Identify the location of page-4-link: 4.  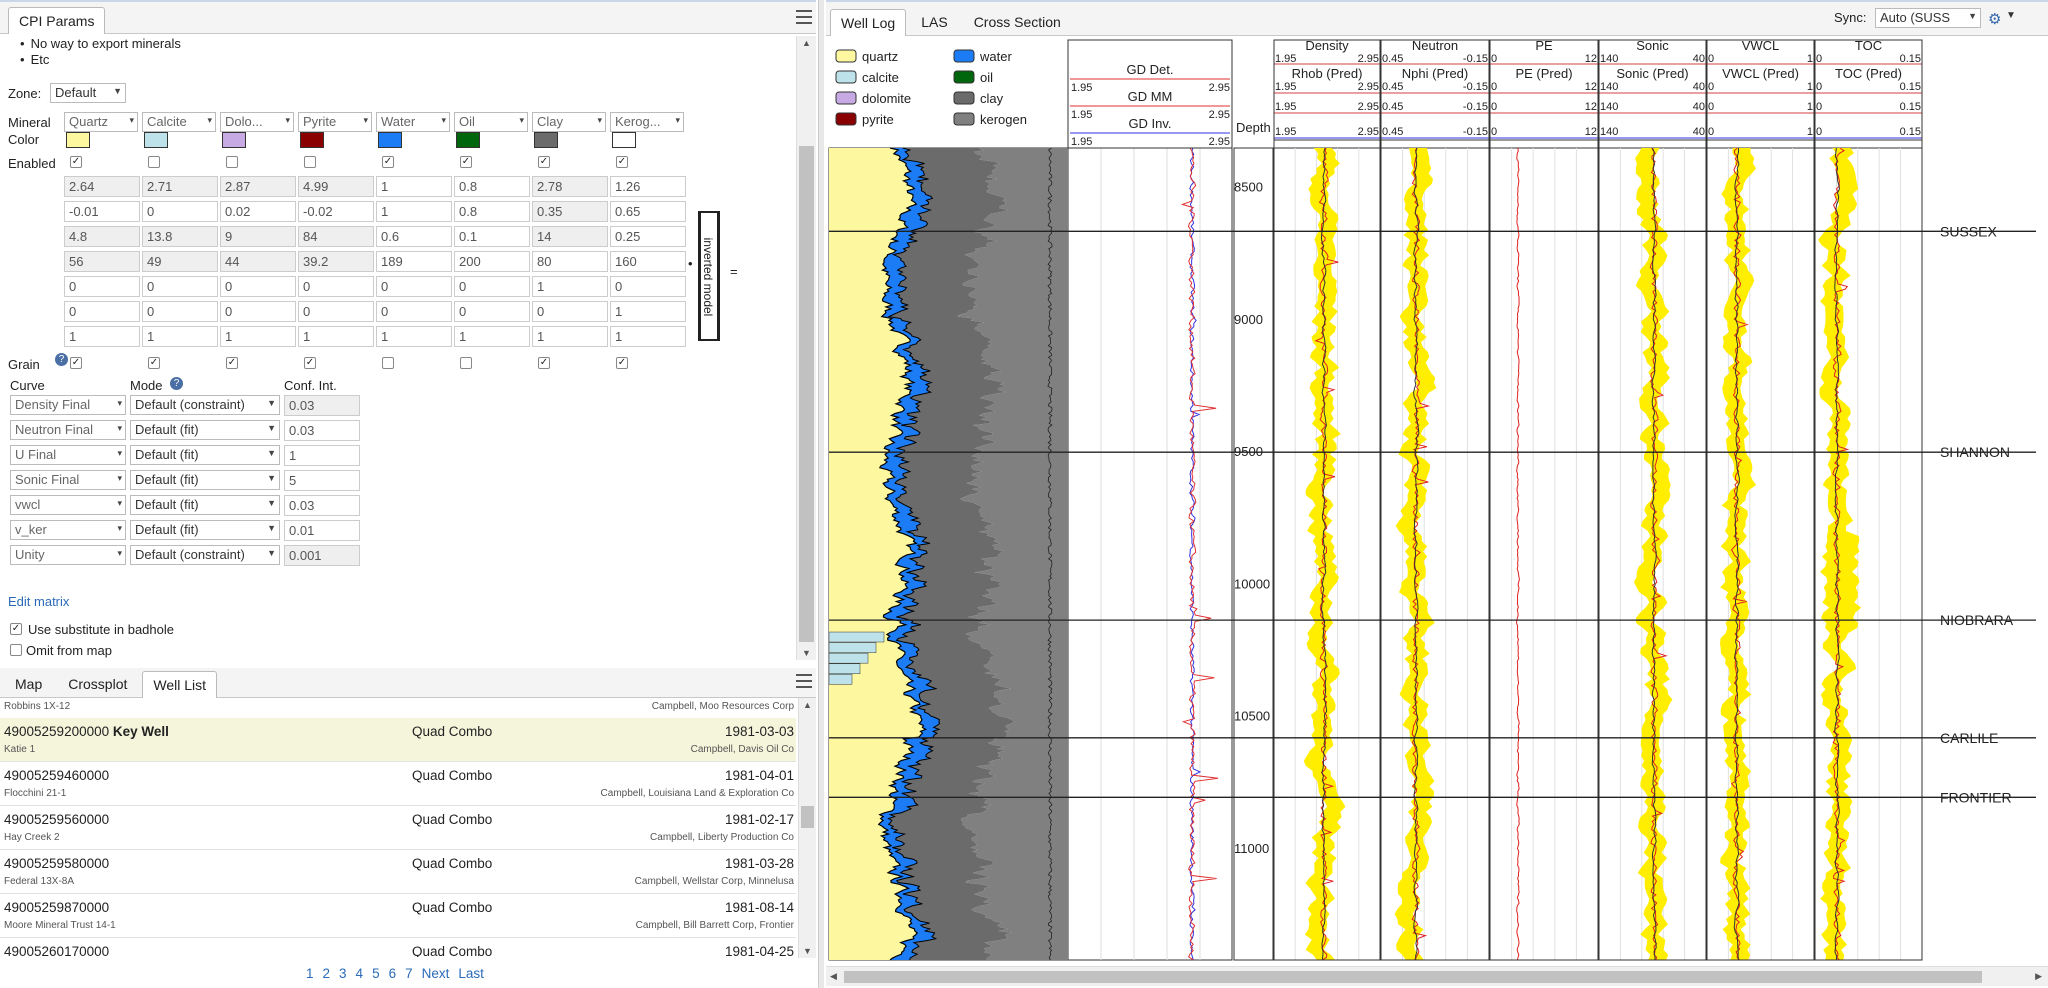
(359, 973).